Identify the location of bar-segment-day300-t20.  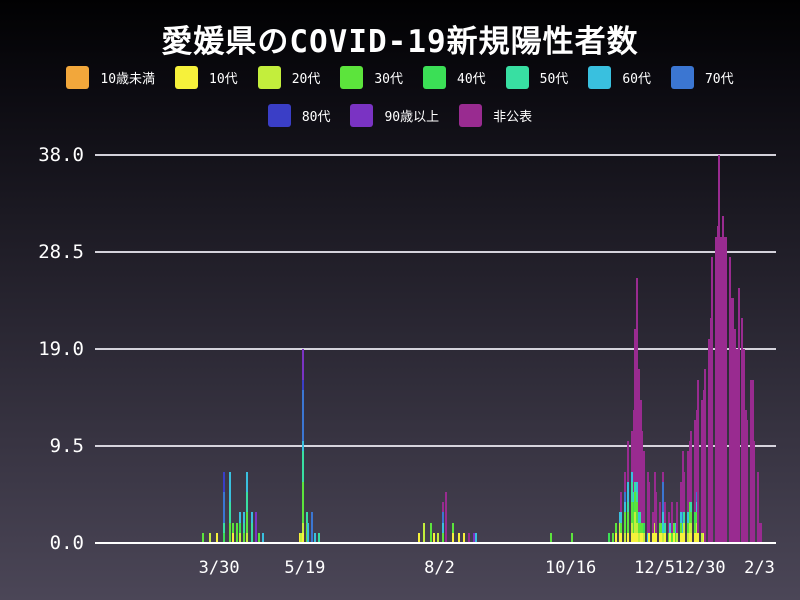
(619, 527).